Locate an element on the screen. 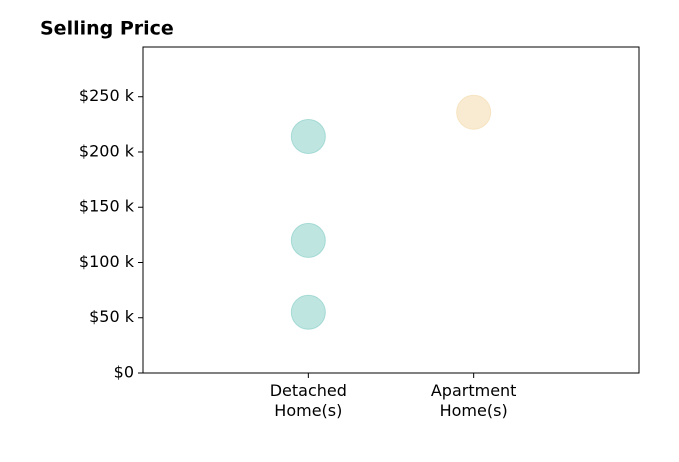 The width and height of the screenshot is (679, 462). chart-title: Selling Price is located at coordinates (107, 29).